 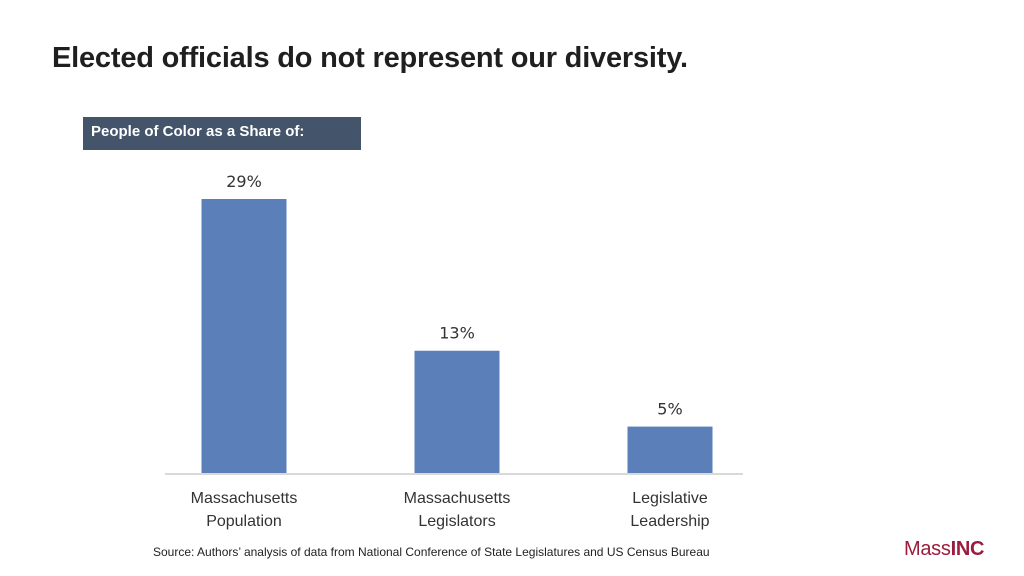 I want to click on massinc-logo: MassINC, so click(x=944, y=549).